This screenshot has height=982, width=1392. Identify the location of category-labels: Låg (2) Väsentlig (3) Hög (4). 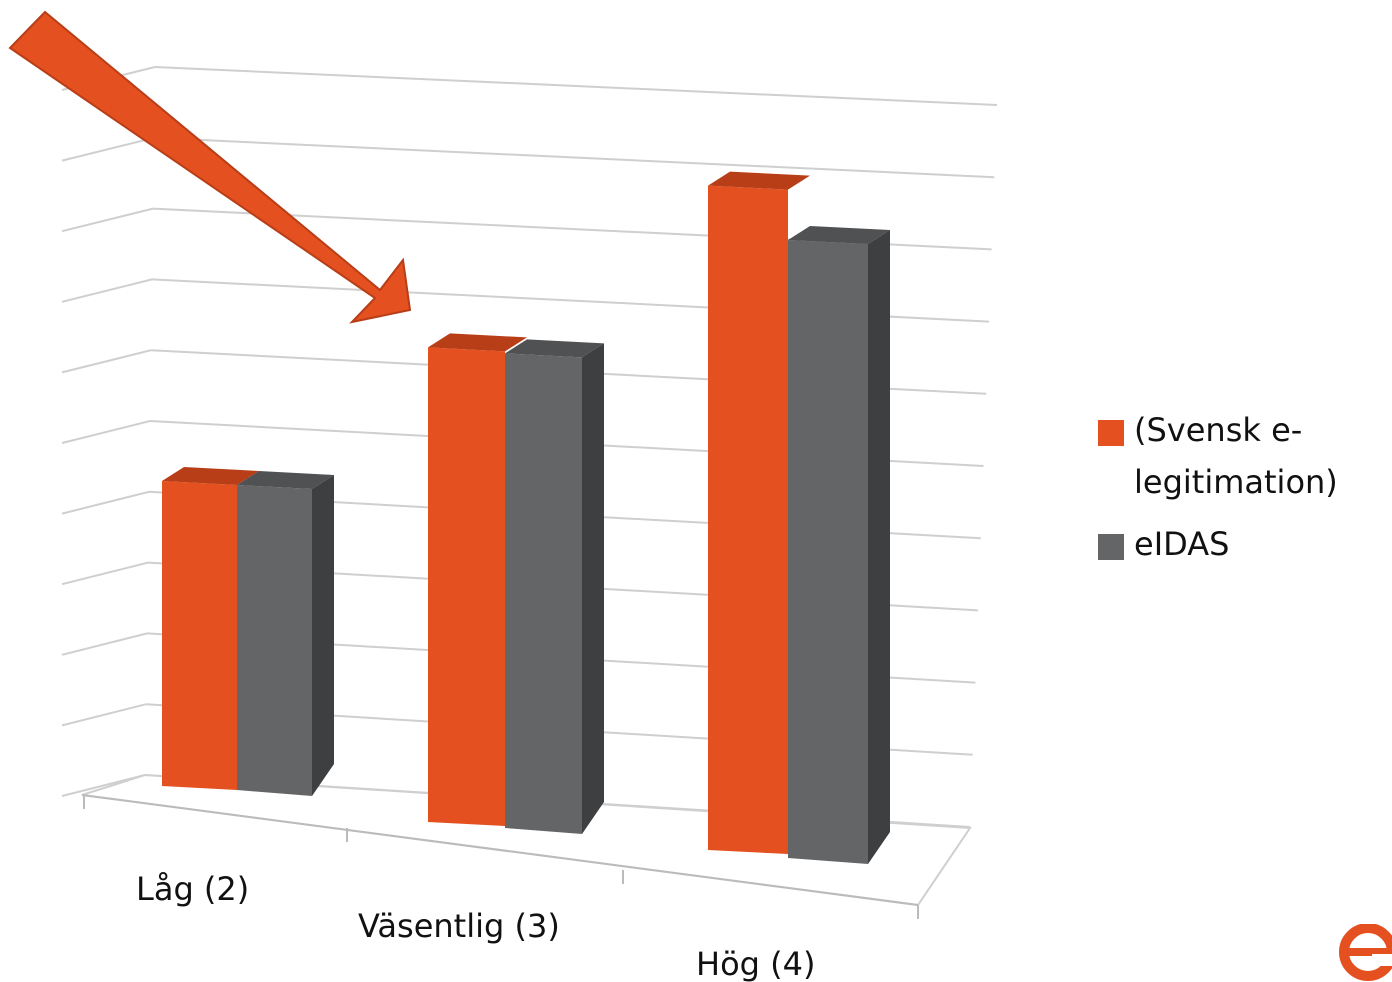
(475, 926).